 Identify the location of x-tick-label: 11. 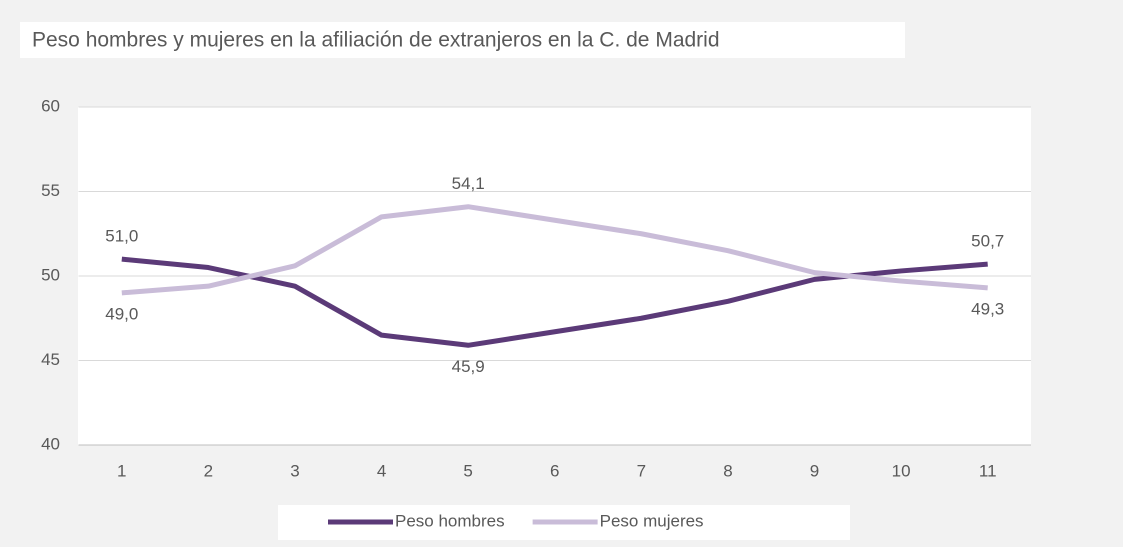
(988, 470).